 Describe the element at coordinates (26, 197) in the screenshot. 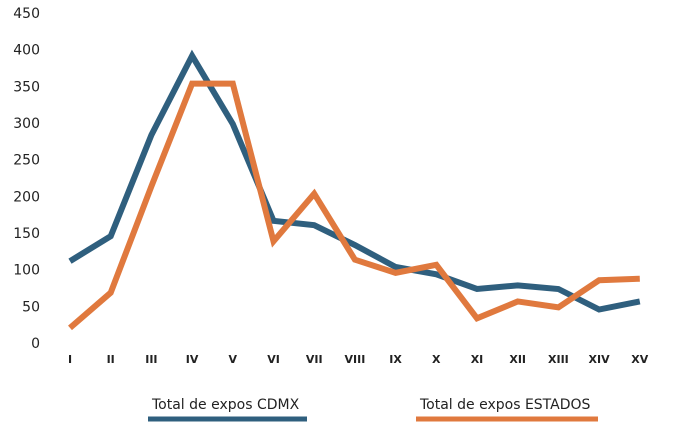

I see `y-tick-label: 200` at that location.